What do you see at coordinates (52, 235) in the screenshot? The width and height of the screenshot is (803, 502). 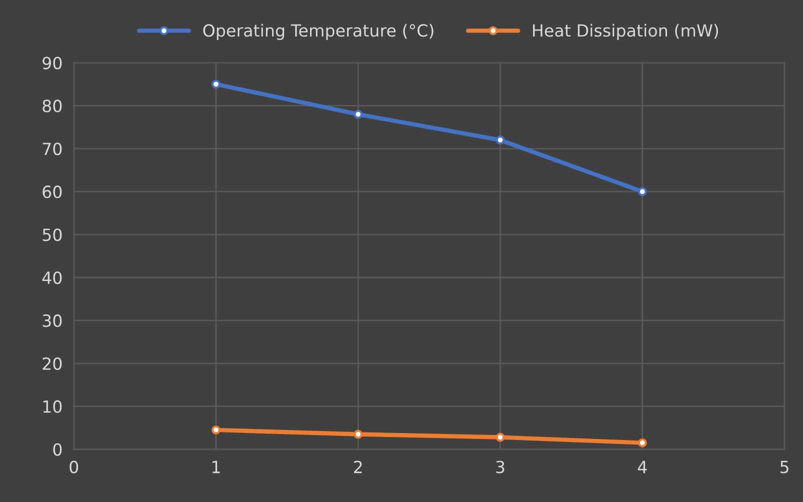 I see `y-tick-label: 50` at bounding box center [52, 235].